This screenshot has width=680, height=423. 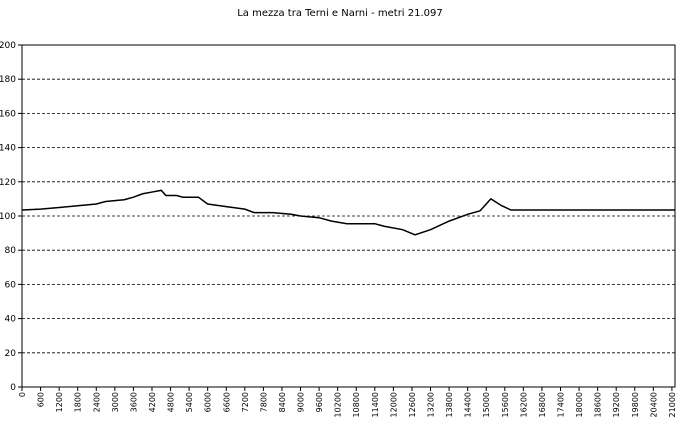 I want to click on x-tick-label: 12000, so click(x=393, y=404).